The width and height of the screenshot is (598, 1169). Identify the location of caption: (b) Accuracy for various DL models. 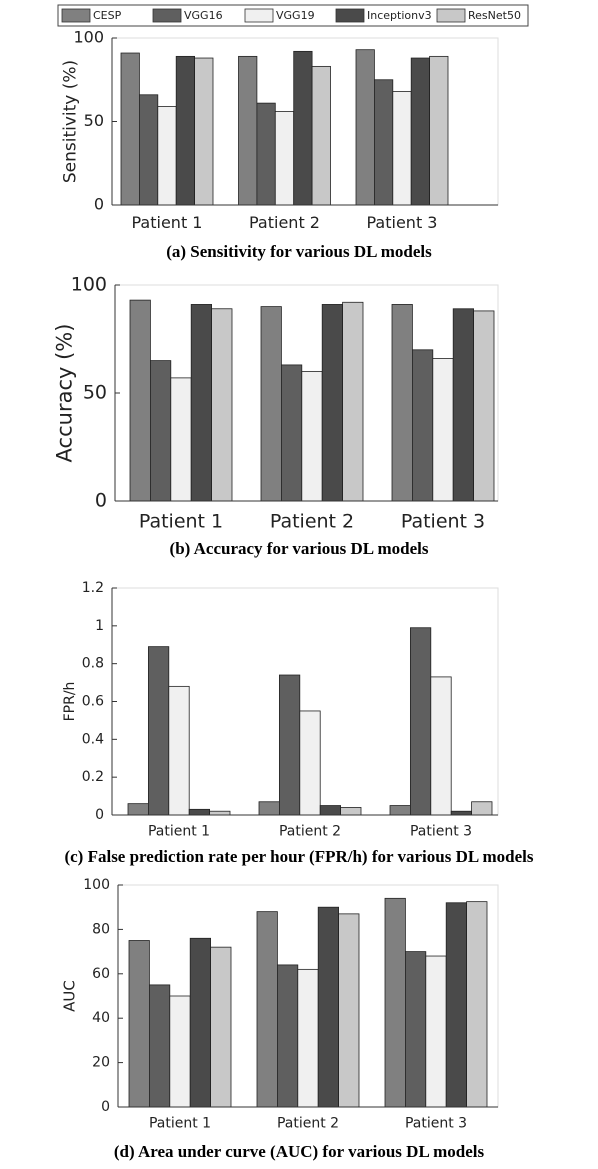
(299, 548).